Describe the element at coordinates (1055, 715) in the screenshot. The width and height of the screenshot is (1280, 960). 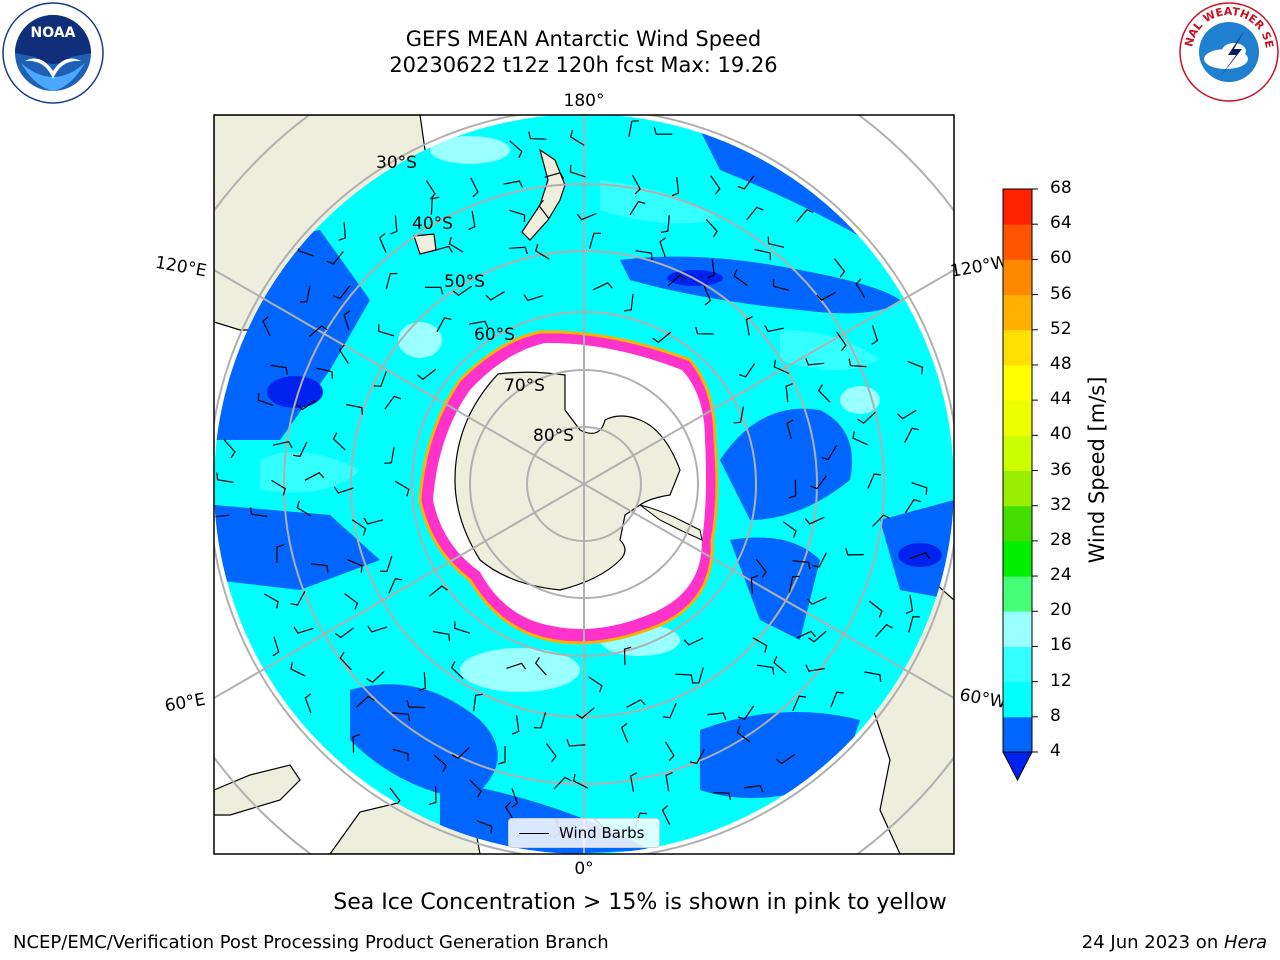
I see `colorbar-tick-label: 8` at that location.